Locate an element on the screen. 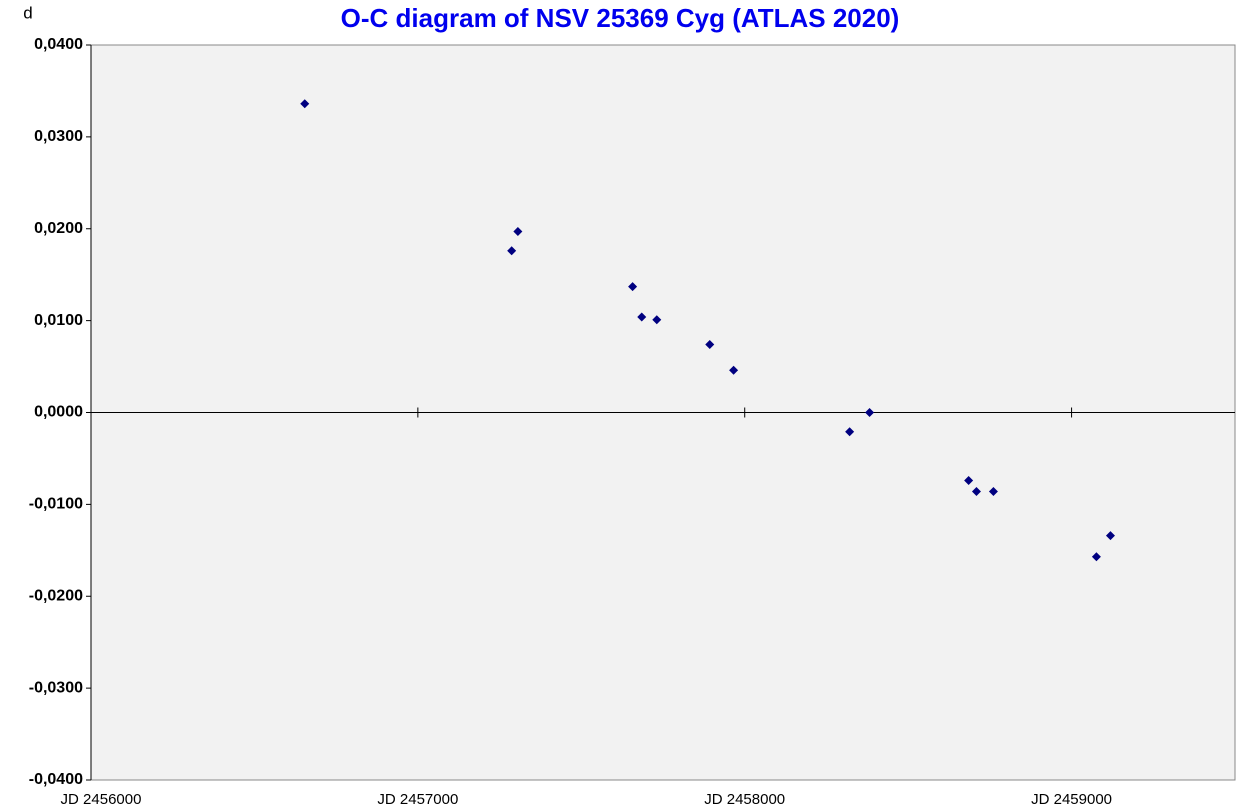 The width and height of the screenshot is (1240, 812). x-tick-label: JD 2456000 is located at coordinates (101, 799).